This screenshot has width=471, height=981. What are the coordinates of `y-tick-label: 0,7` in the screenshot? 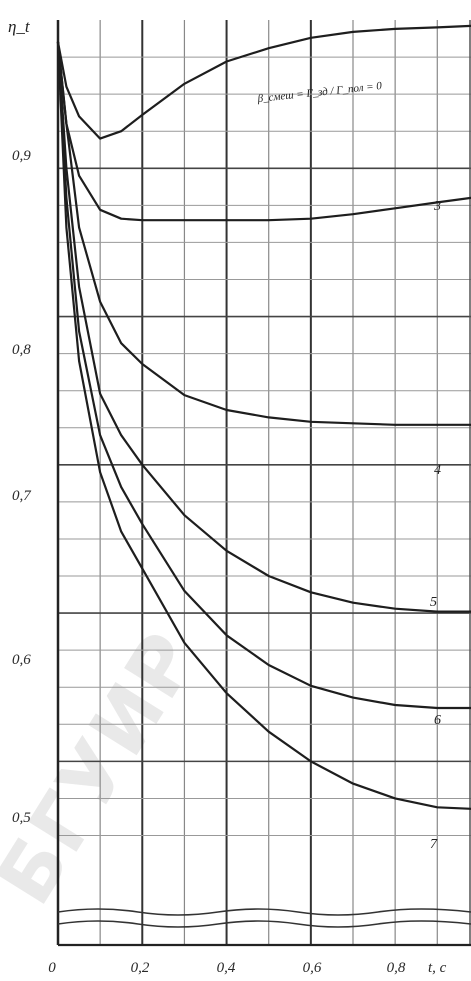 It's located at (22, 496).